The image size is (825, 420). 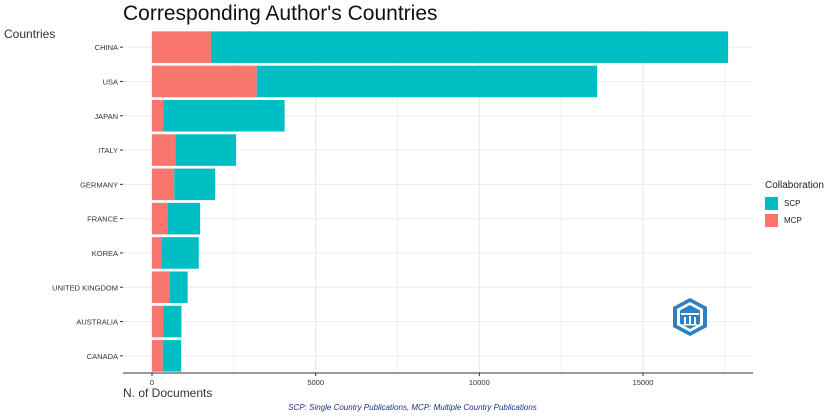 I want to click on legend-item-scp: SCP, so click(x=794, y=203).